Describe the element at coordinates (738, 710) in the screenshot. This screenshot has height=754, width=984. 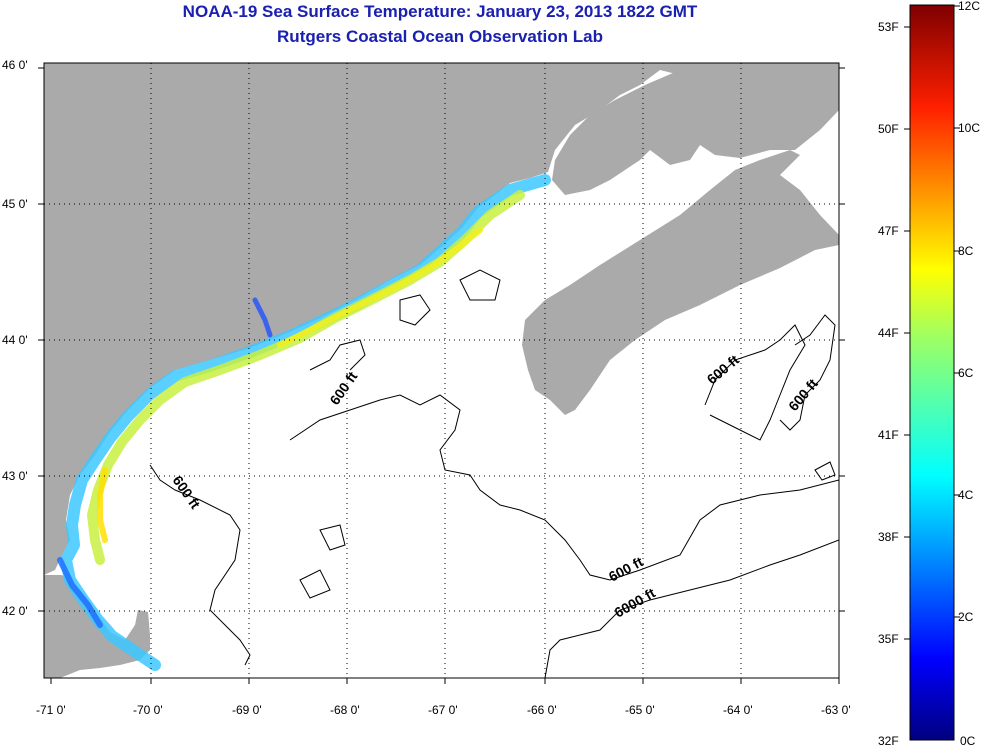
I see `lon-label: -64 0'` at that location.